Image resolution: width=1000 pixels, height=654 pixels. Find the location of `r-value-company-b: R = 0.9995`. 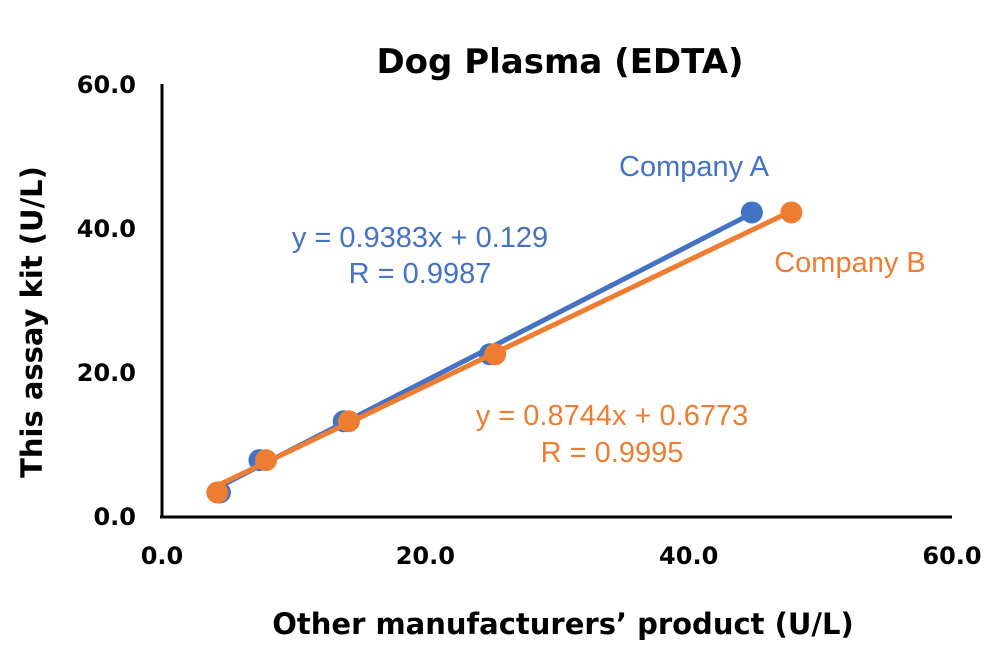

r-value-company-b: R = 0.9995 is located at coordinates (612, 453).